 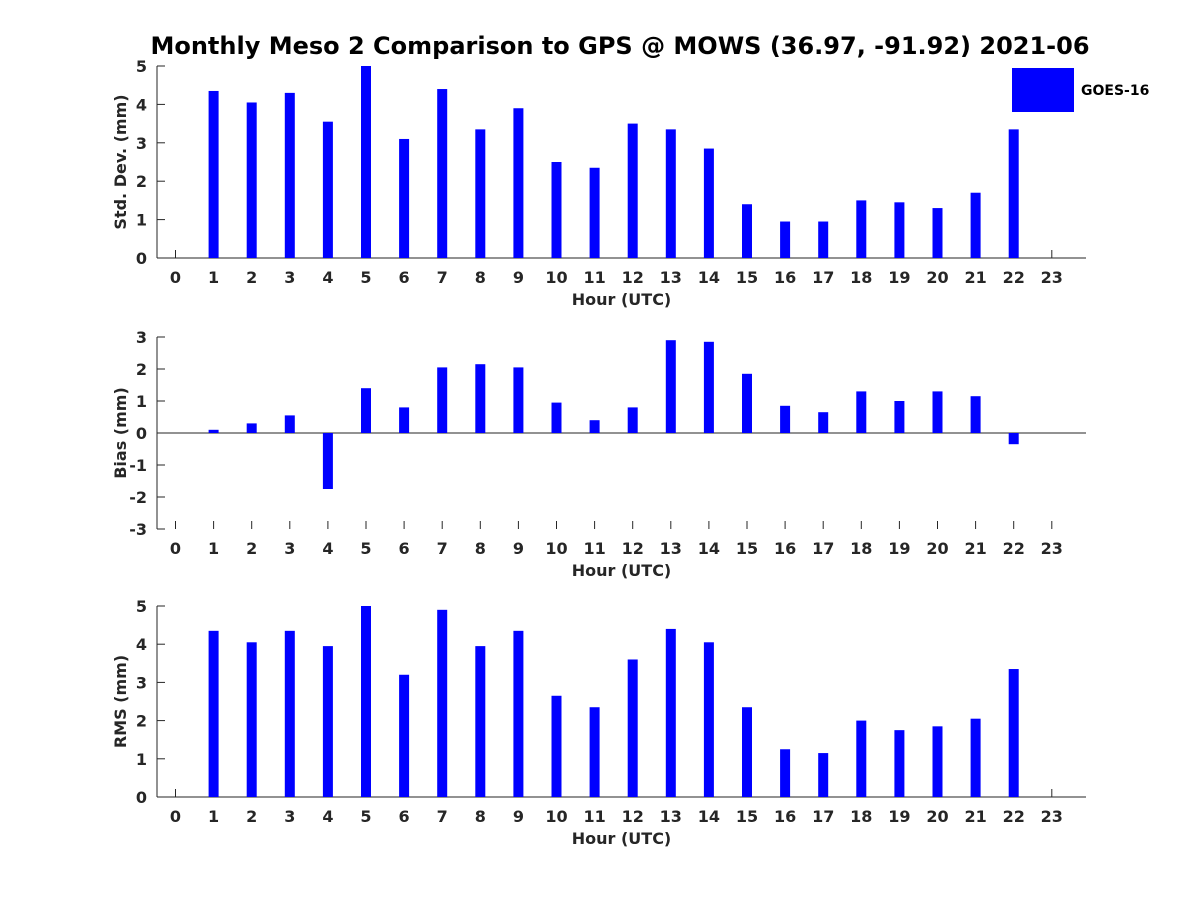 What do you see at coordinates (709, 277) in the screenshot?
I see `std-dev-x-tick-label: 14` at bounding box center [709, 277].